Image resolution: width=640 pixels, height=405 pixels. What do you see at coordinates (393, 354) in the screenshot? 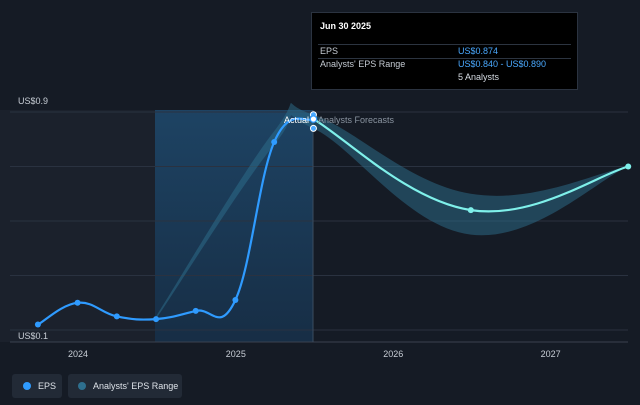
I see `x-tick-label: 2026` at bounding box center [393, 354].